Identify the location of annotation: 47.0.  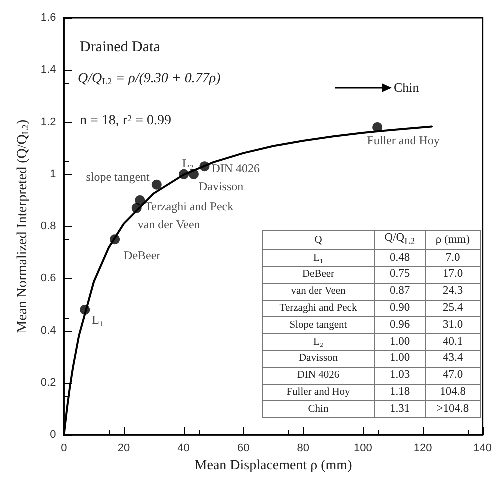
(453, 375).